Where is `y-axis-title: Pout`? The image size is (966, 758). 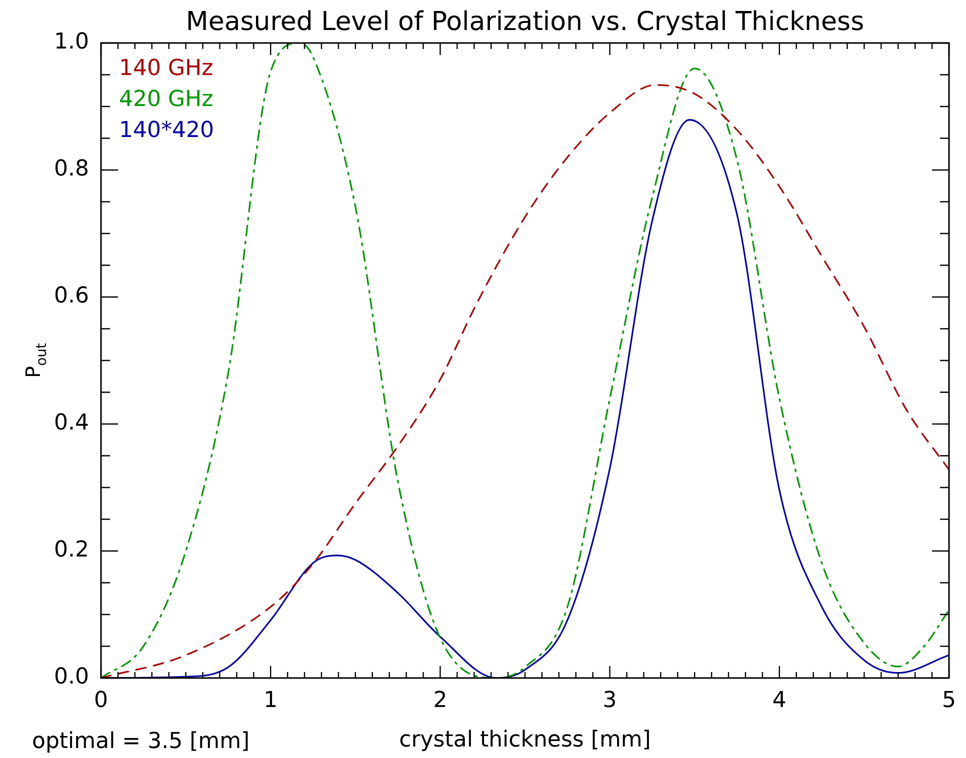
y-axis-title: Pout is located at coordinates (35, 360).